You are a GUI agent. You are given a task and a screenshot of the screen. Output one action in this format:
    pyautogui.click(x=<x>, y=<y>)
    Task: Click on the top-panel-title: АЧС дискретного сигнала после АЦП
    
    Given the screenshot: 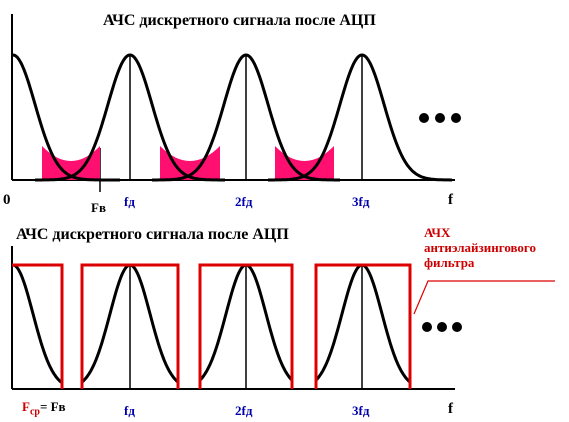 What is the action you would take?
    pyautogui.click(x=239, y=20)
    